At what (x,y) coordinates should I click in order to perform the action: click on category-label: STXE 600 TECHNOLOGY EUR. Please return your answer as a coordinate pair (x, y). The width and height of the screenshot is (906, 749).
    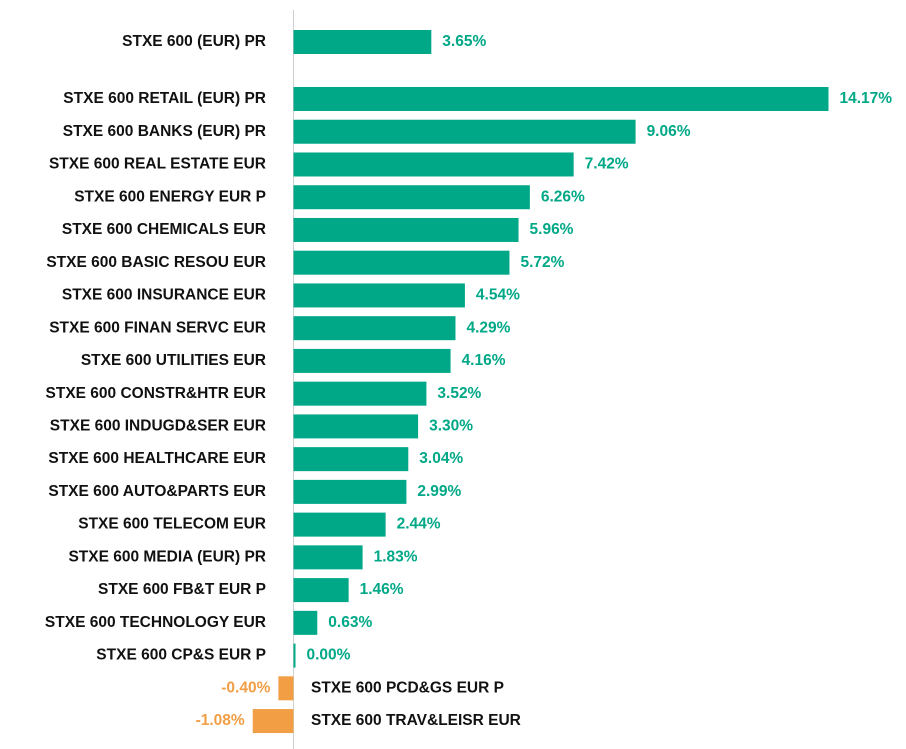
    Looking at the image, I should click on (155, 622).